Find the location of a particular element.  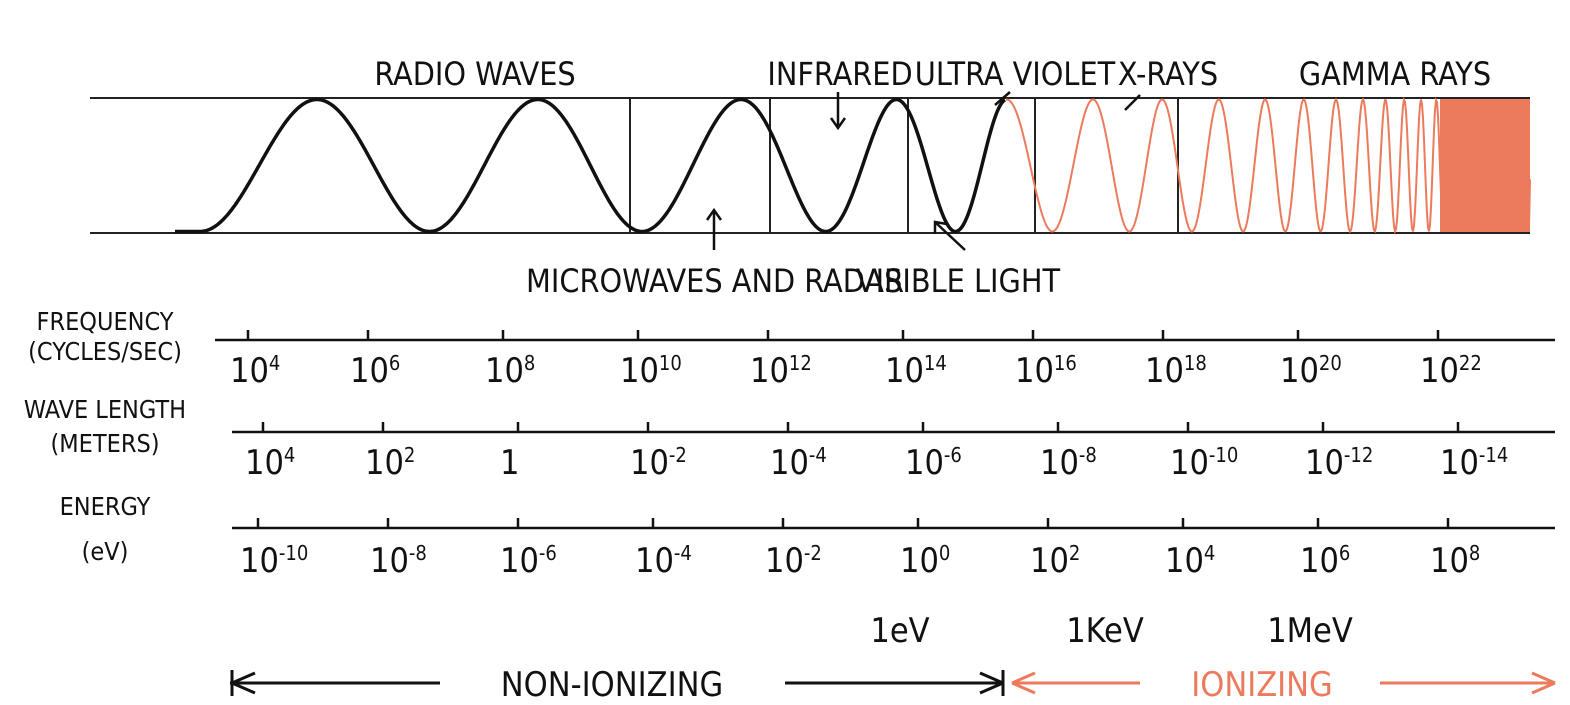

band-label: MICROWAVES AND RADAR is located at coordinates (715, 281).